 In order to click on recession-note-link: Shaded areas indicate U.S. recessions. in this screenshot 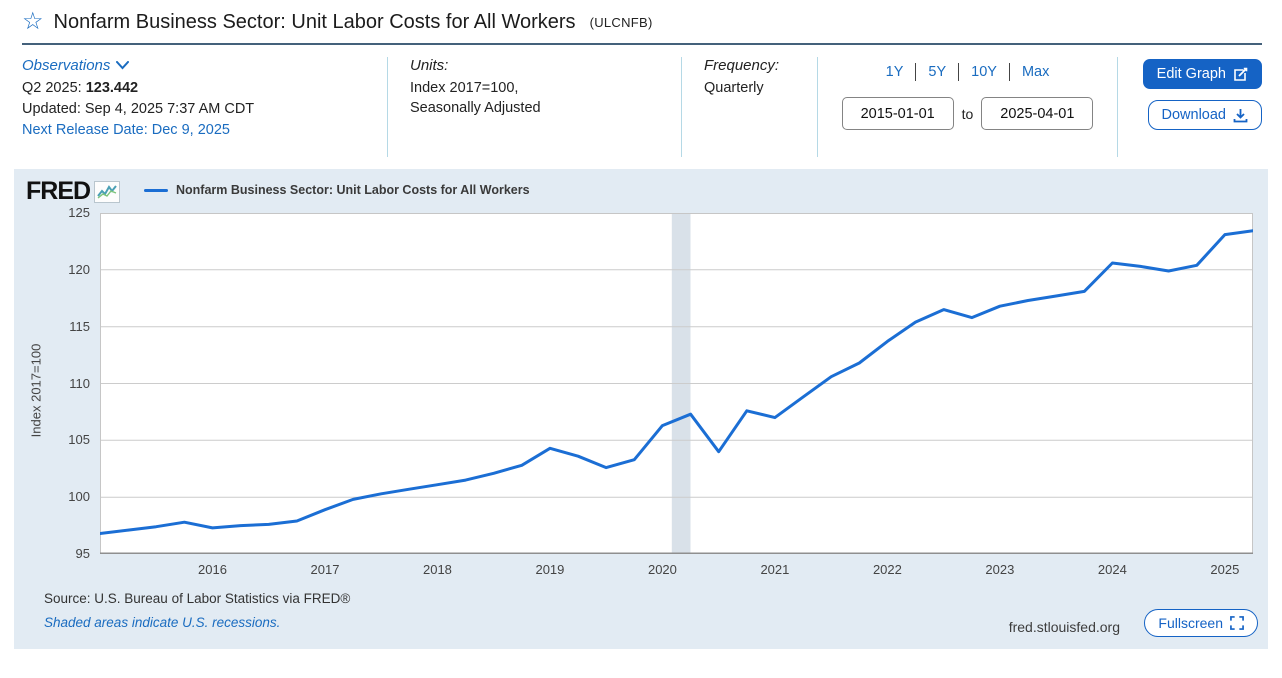, I will do `click(162, 622)`.